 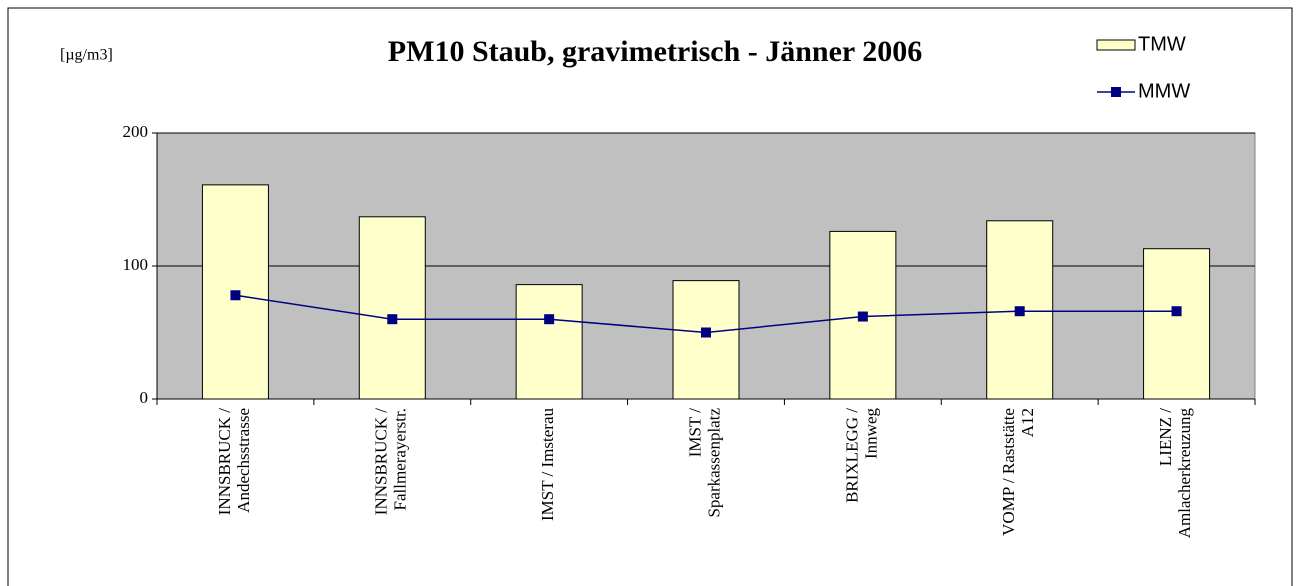 I want to click on y-tick-label: 200, so click(x=136, y=131).